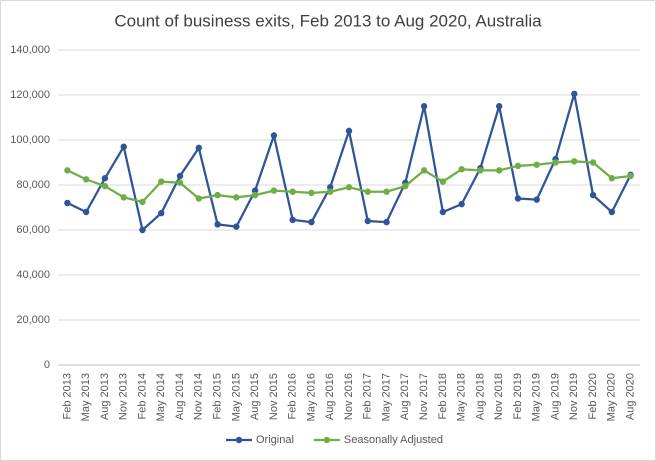  Describe the element at coordinates (349, 396) in the screenshot. I see `x-tick-label: Nov 2016` at that location.